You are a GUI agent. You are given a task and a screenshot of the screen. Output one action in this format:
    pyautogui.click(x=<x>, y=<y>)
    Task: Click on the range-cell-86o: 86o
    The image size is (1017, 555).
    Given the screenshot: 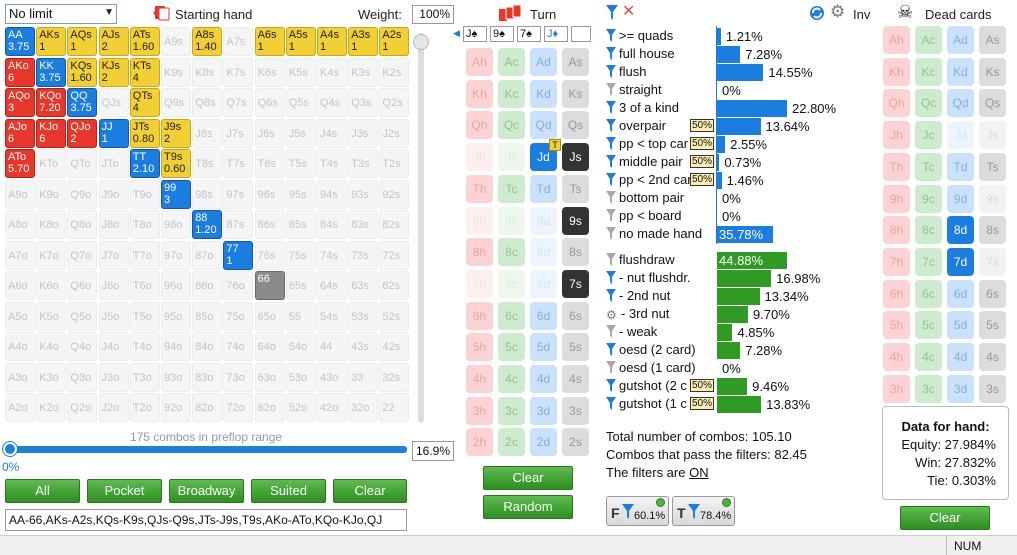 What is the action you would take?
    pyautogui.click(x=207, y=285)
    